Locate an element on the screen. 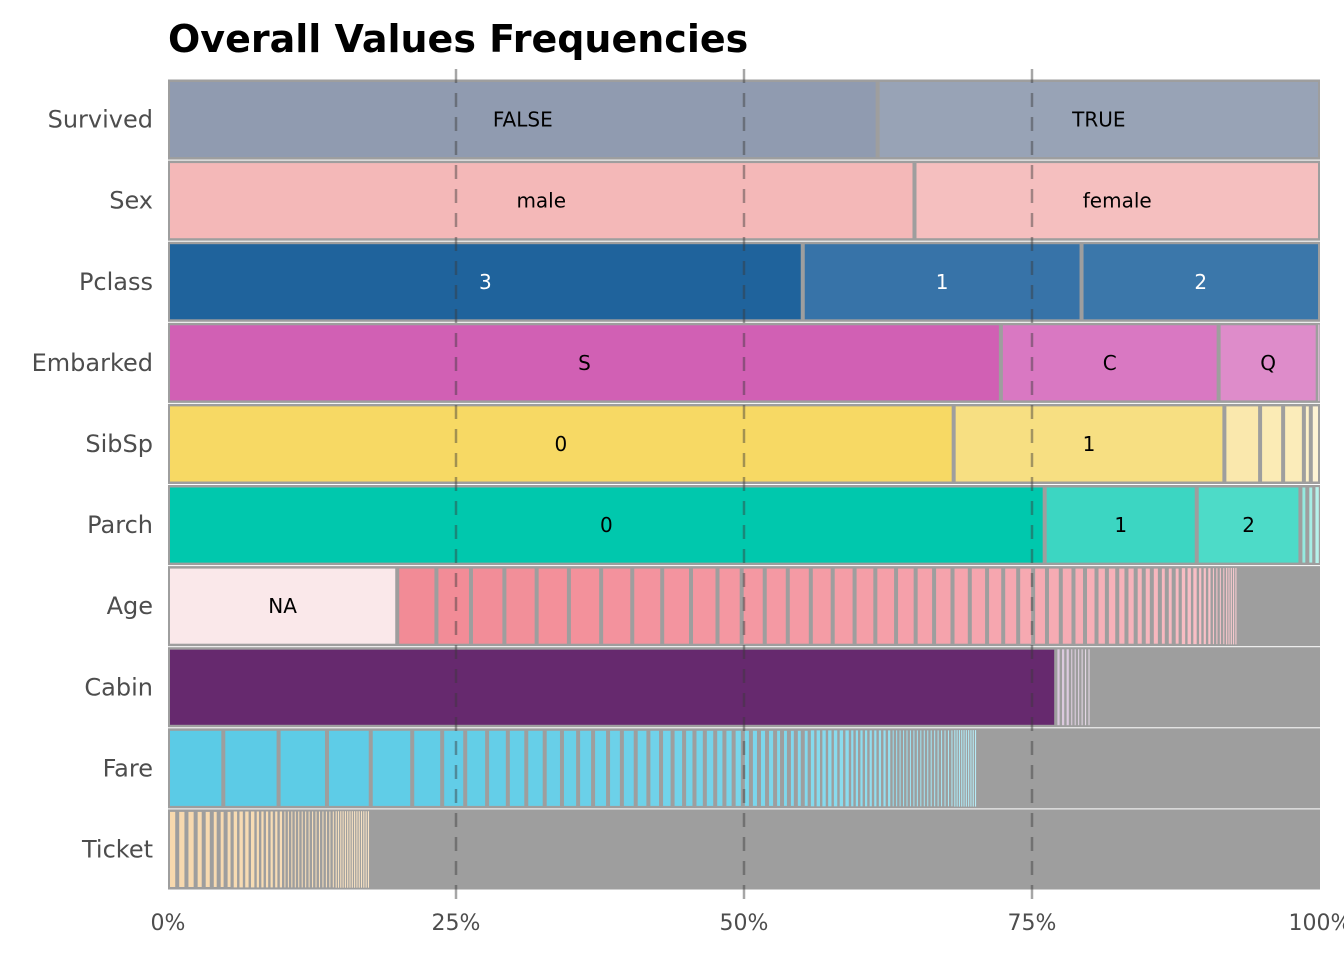 The width and height of the screenshot is (1344, 960). x-axis-labels: 0% 25% 50% 75% 100% is located at coordinates (747, 923).